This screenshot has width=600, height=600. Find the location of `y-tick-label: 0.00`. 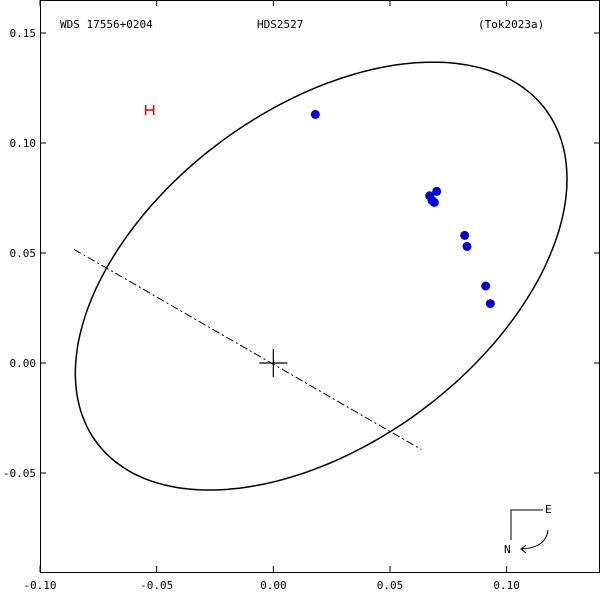

y-tick-label: 0.00 is located at coordinates (23, 363).